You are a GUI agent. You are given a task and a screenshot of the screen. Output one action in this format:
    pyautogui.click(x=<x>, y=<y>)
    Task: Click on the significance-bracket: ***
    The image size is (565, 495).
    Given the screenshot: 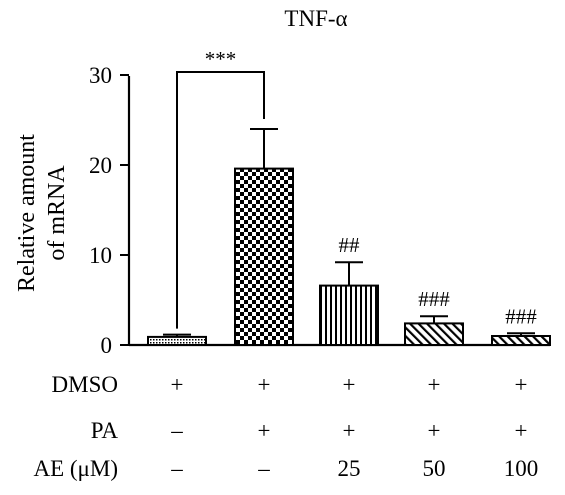 What is the action you would take?
    pyautogui.click(x=220, y=188)
    